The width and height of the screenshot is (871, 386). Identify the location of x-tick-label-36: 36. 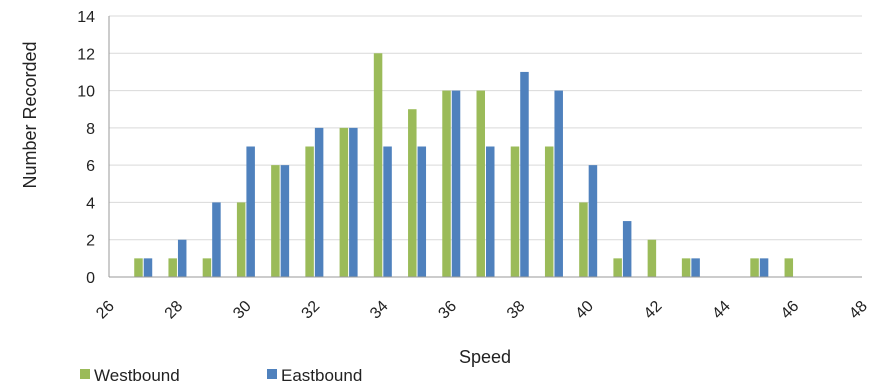
(447, 310).